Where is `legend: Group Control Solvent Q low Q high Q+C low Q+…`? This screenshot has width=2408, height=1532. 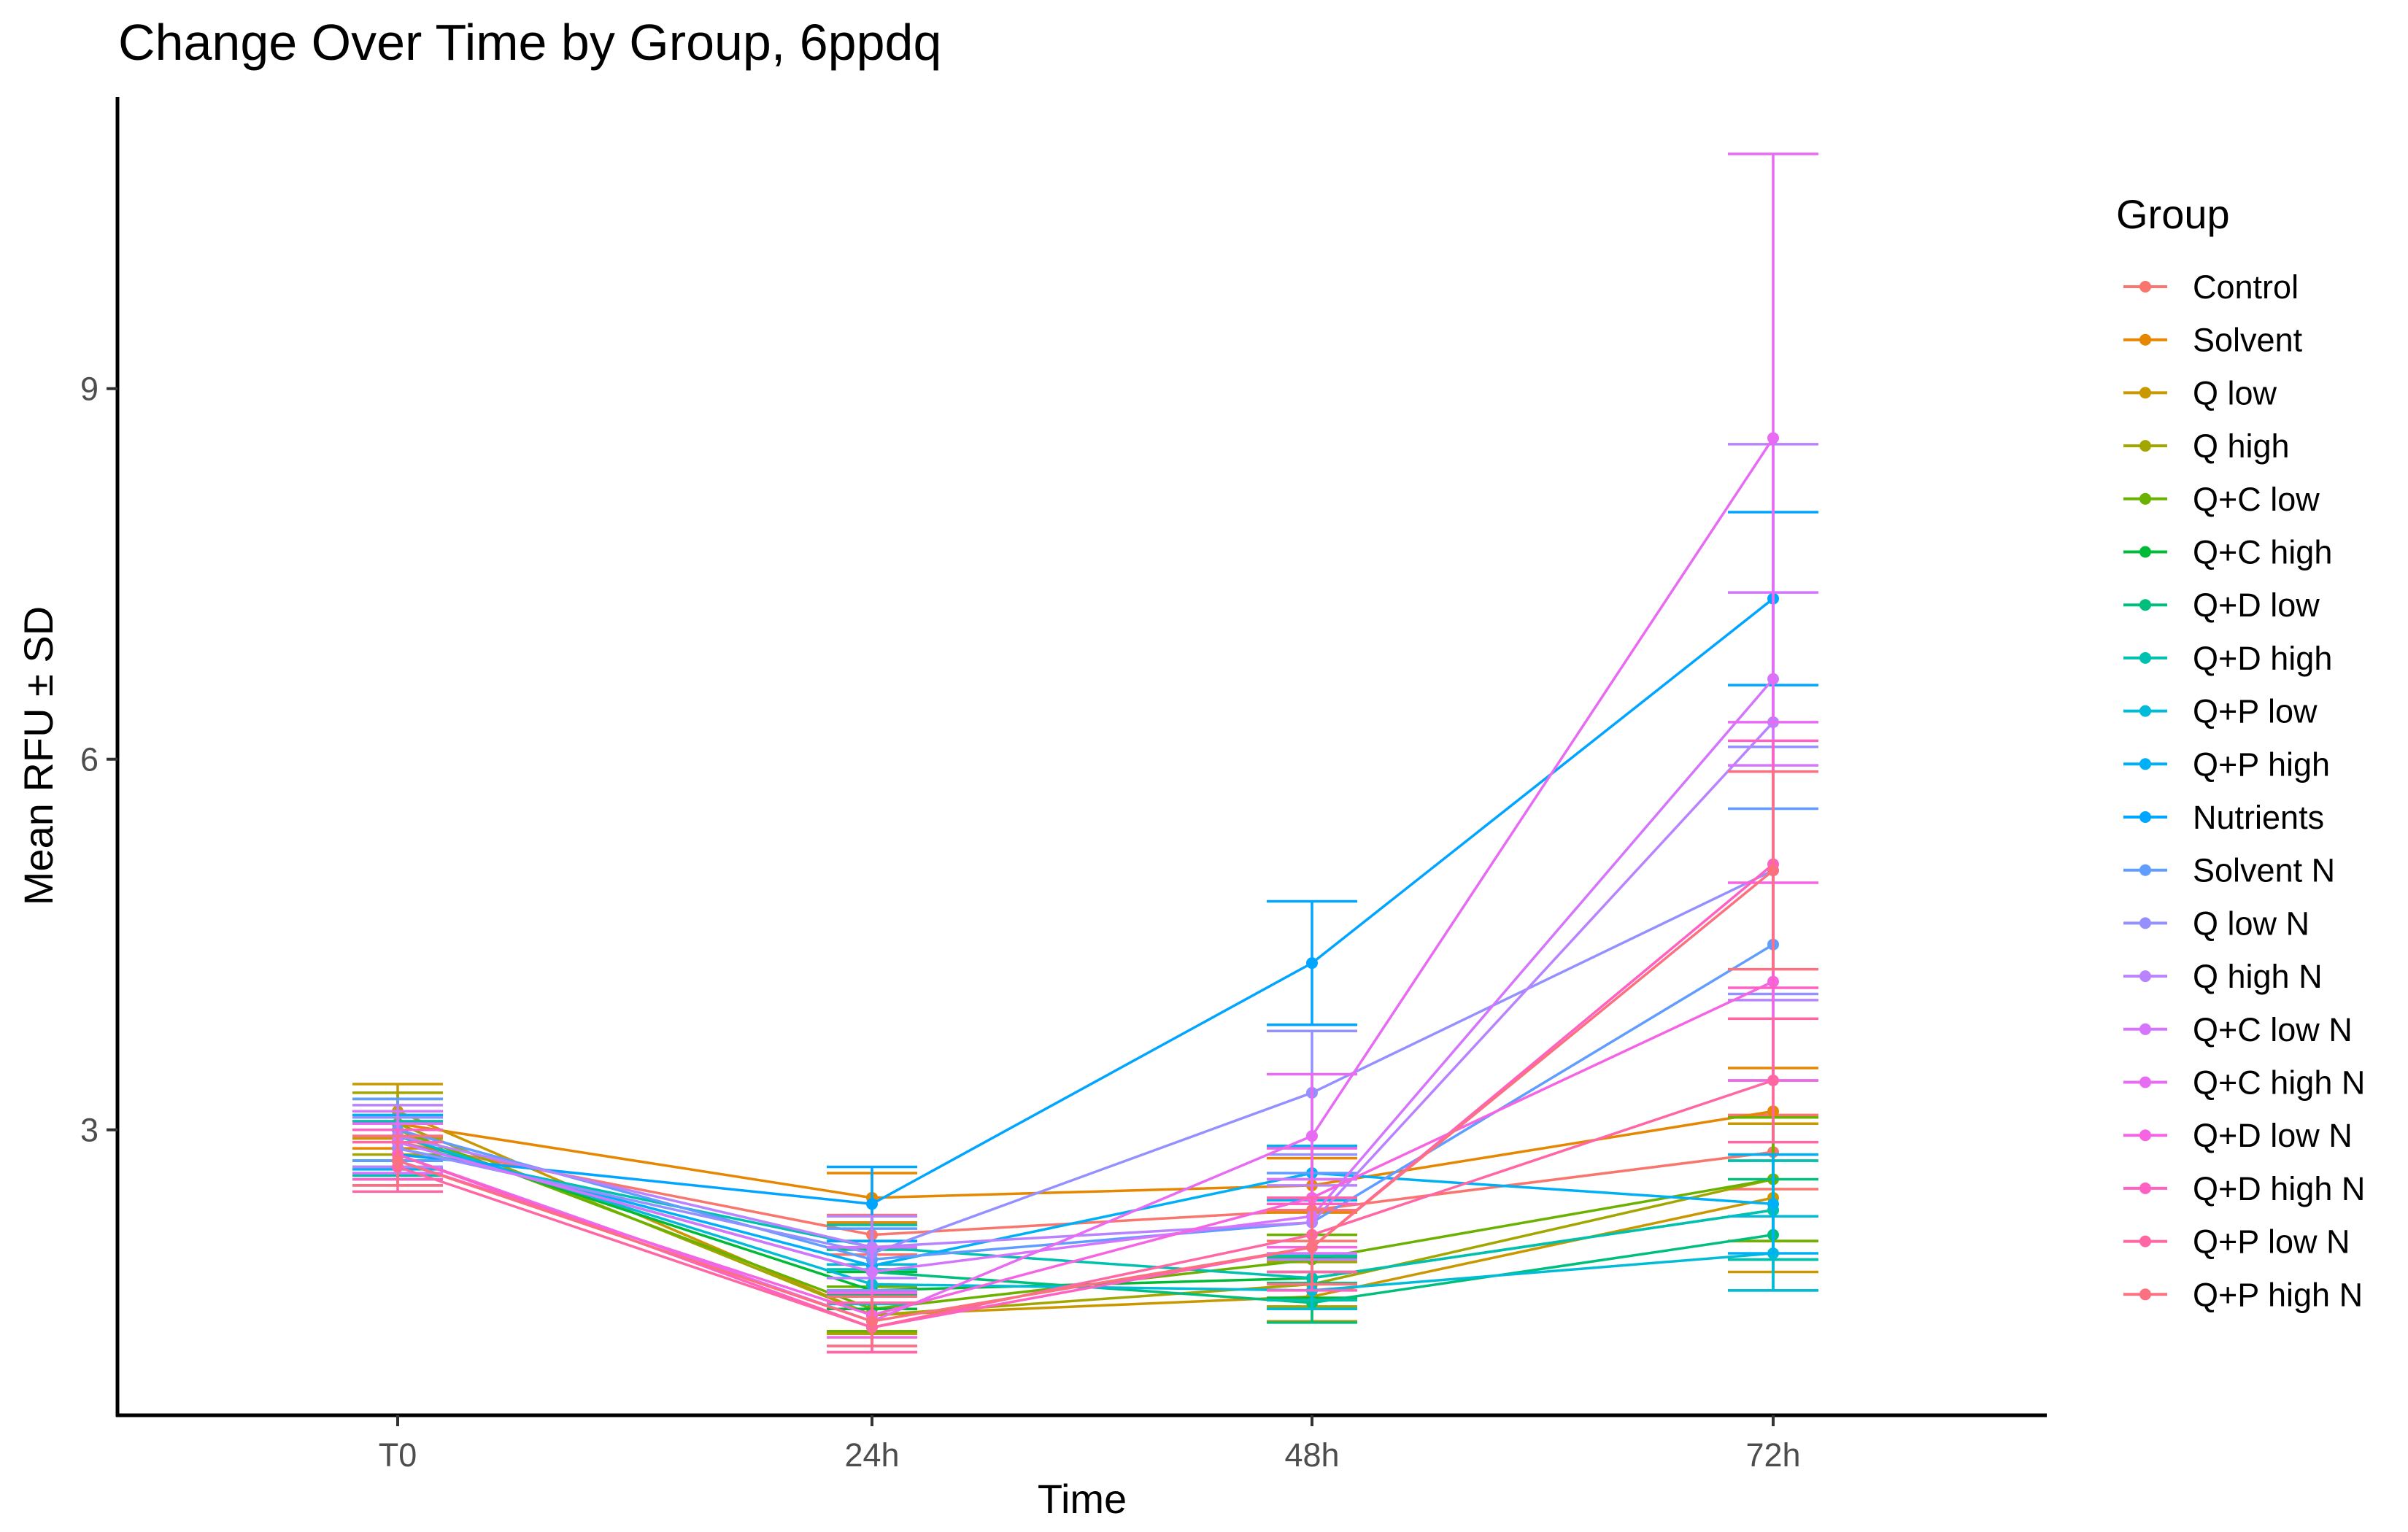 legend: Group Control Solvent Q low Q high Q+C low Q+… is located at coordinates (2240, 752).